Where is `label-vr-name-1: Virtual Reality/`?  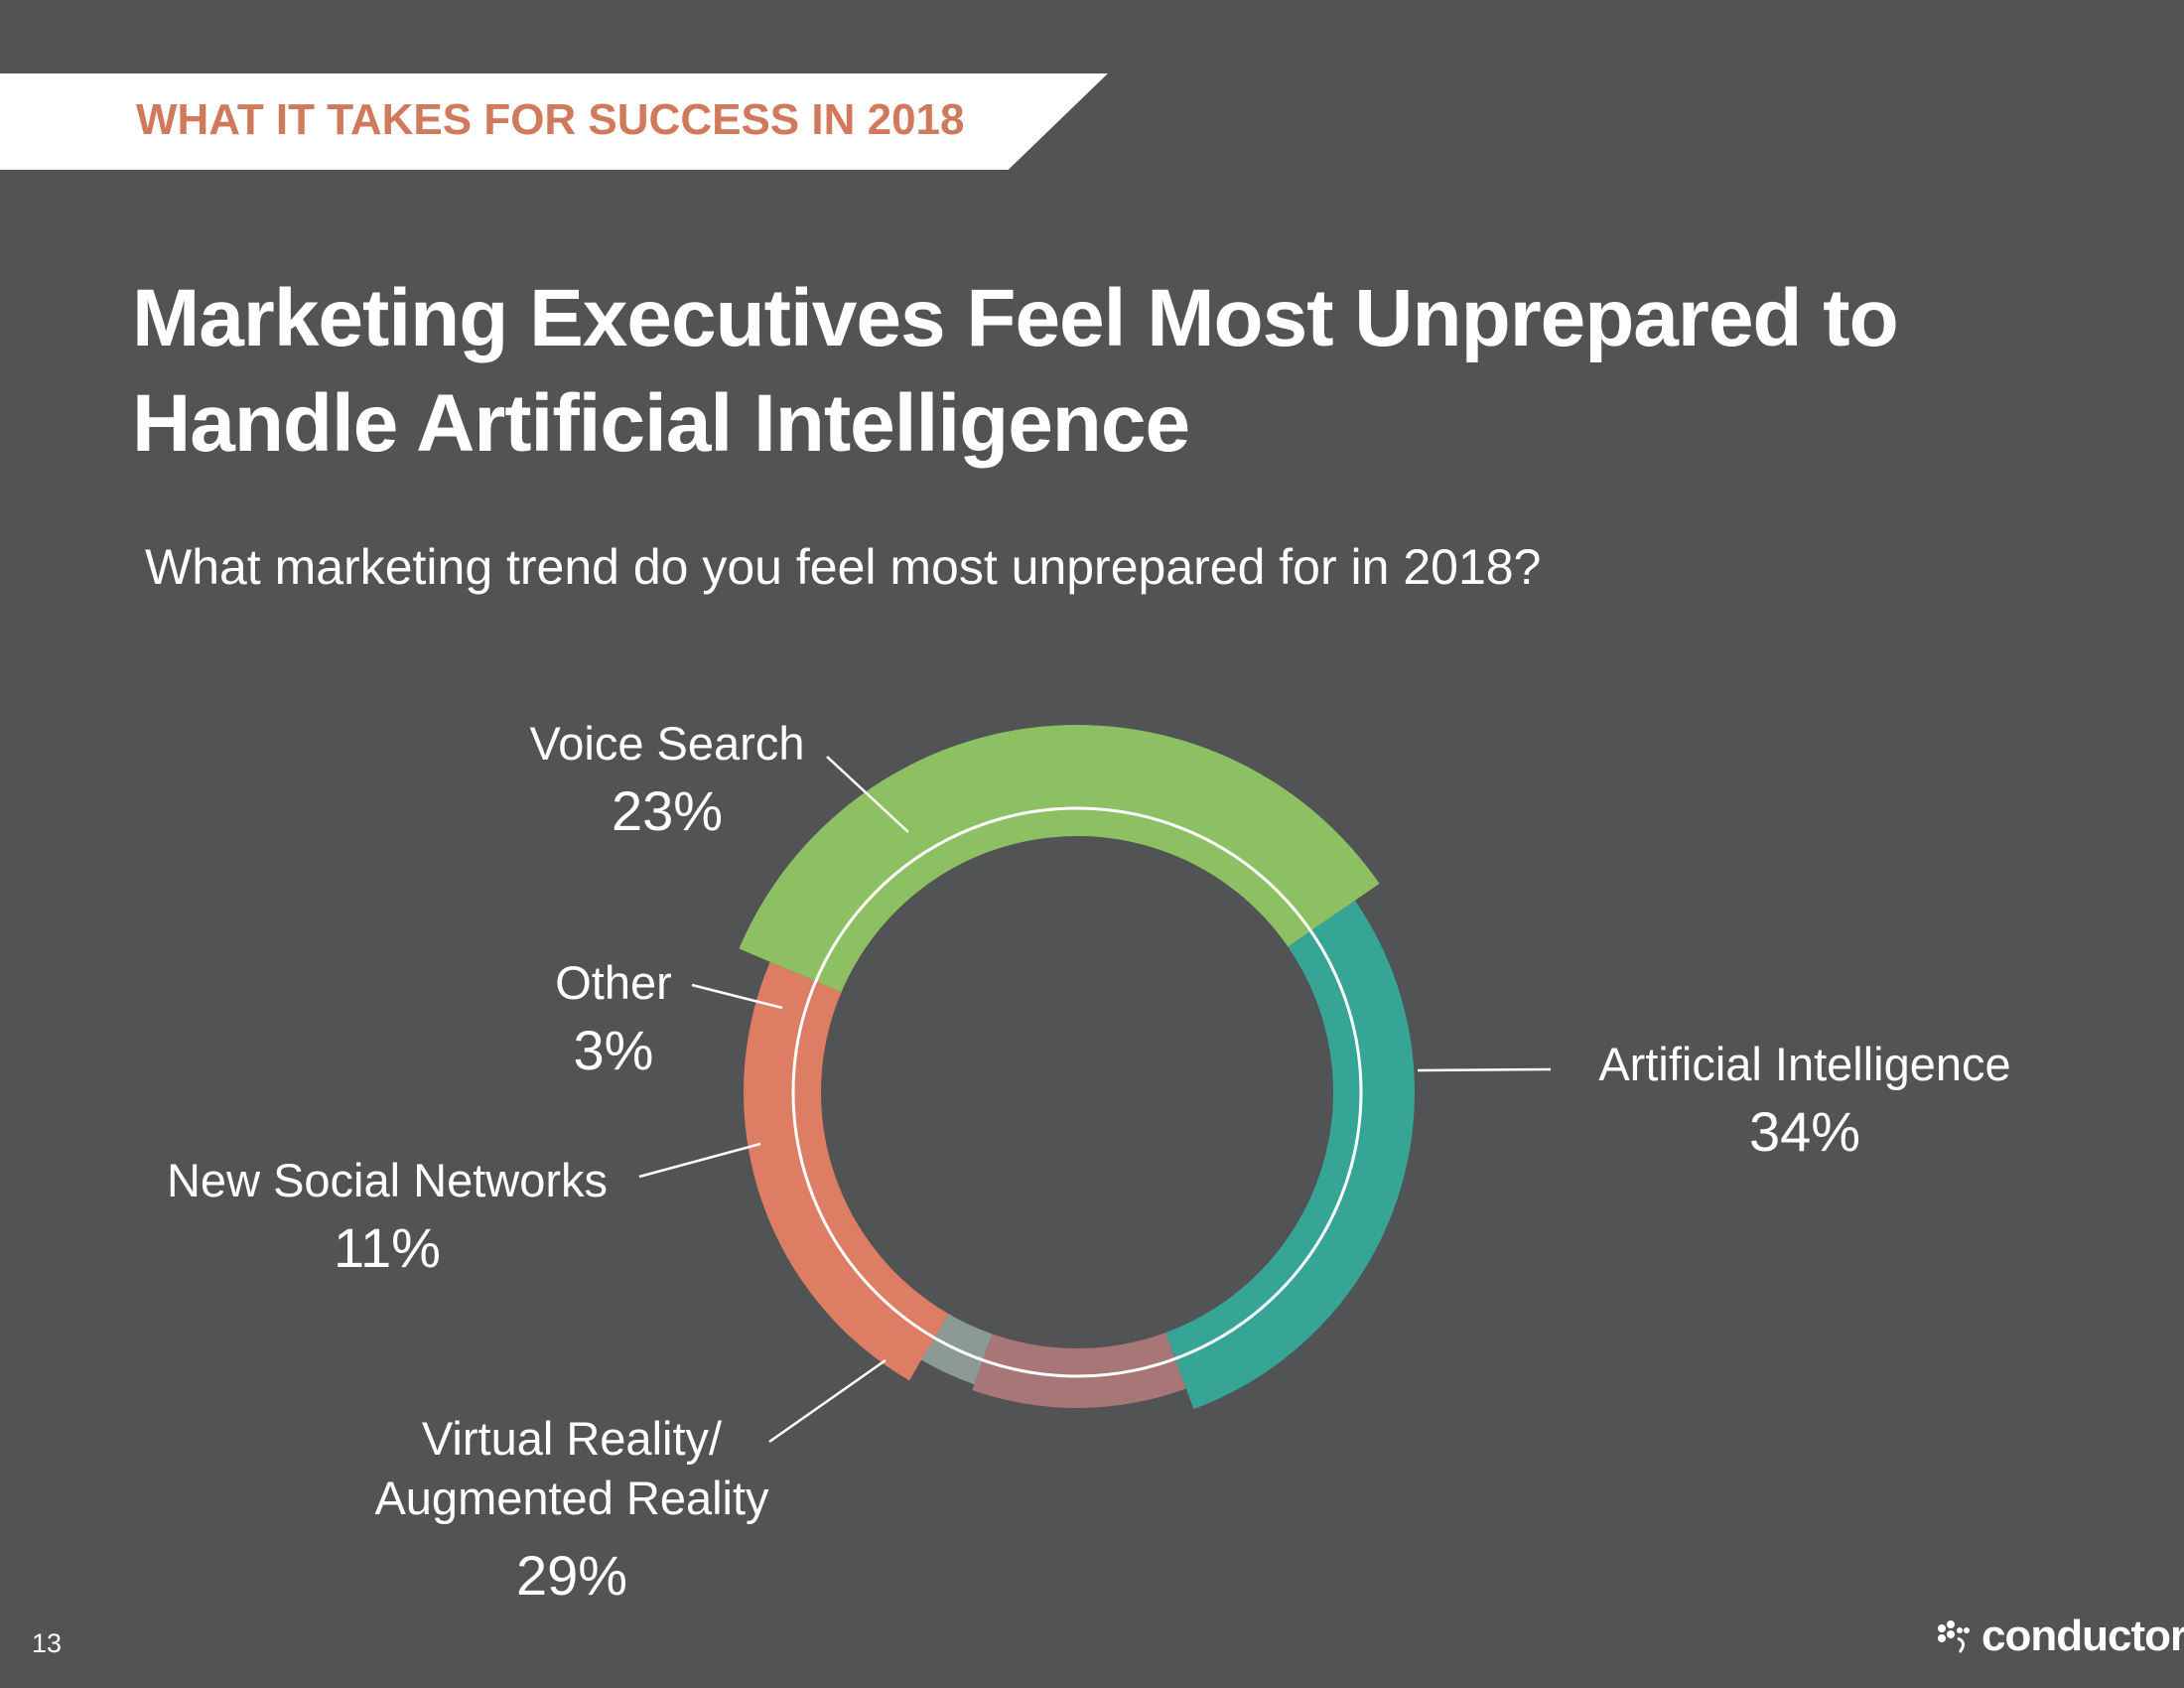
label-vr-name-1: Virtual Reality/ is located at coordinates (572, 1438).